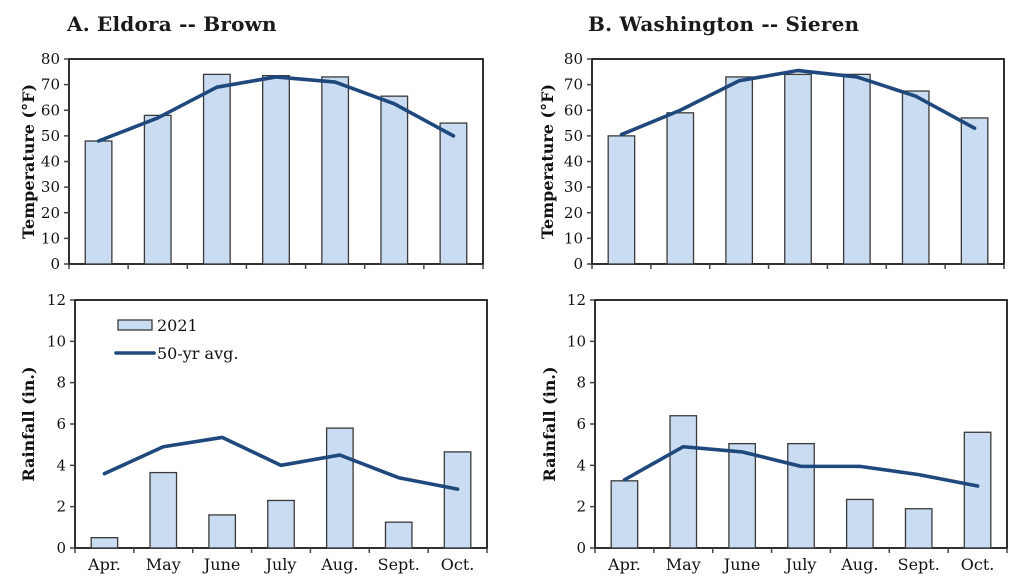  I want to click on legend-line-label: 50-yr avg., so click(197, 353).